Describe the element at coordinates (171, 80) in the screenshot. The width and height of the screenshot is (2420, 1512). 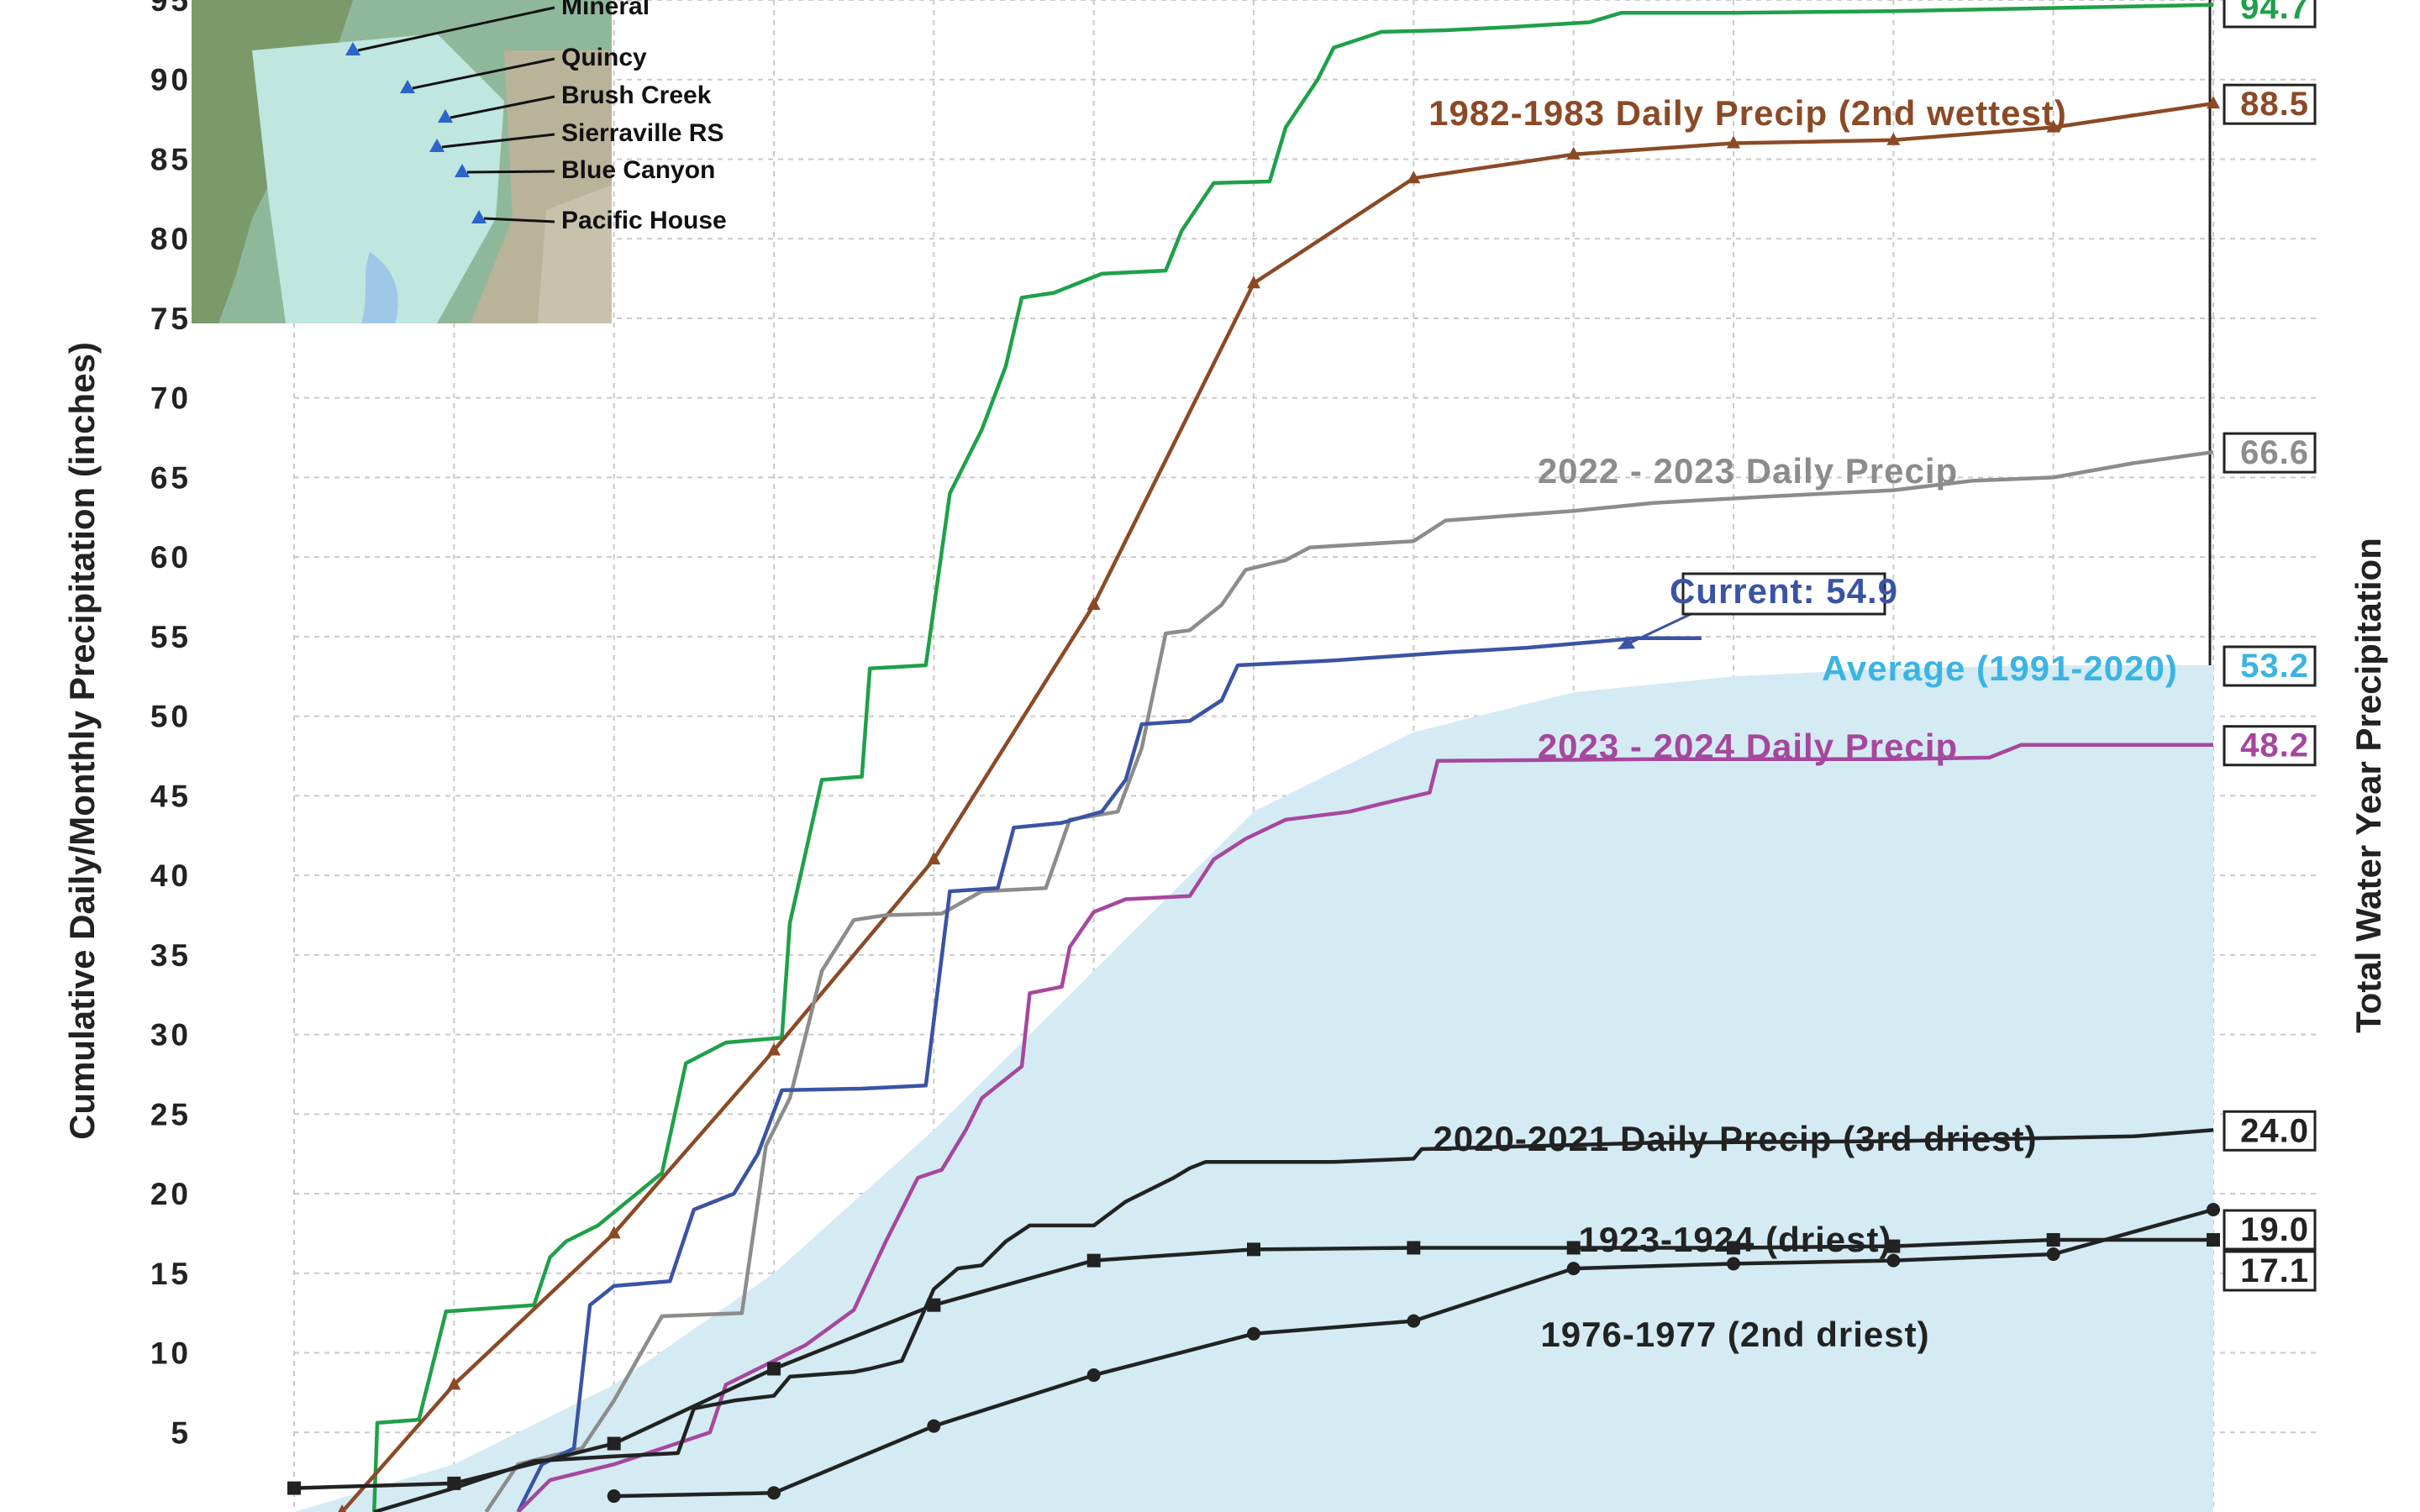
I see `y-tick-label: 90` at that location.